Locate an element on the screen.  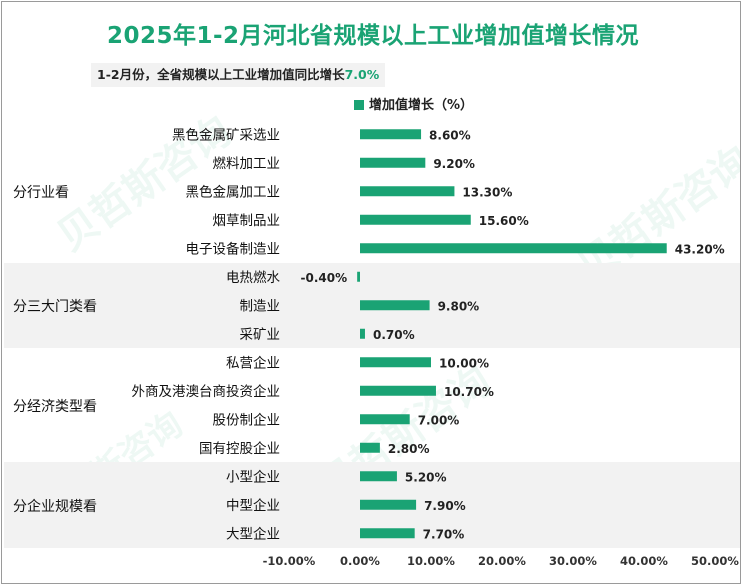
value-label: 43.20% is located at coordinates (700, 249).